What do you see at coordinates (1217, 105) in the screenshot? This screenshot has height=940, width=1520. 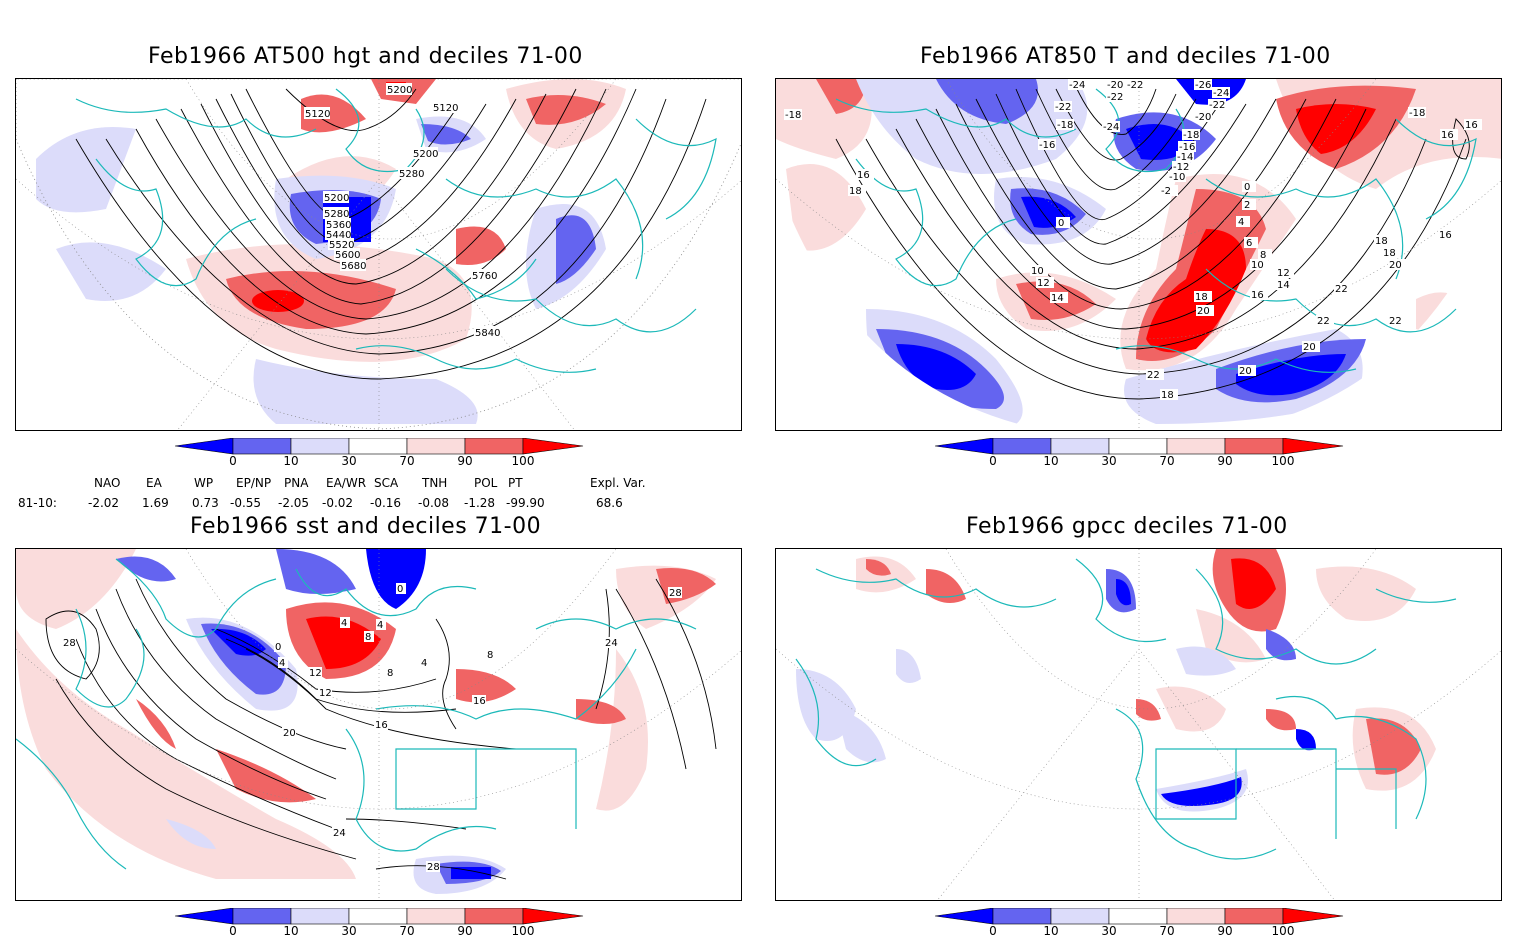 I see `contour-label: -22` at bounding box center [1217, 105].